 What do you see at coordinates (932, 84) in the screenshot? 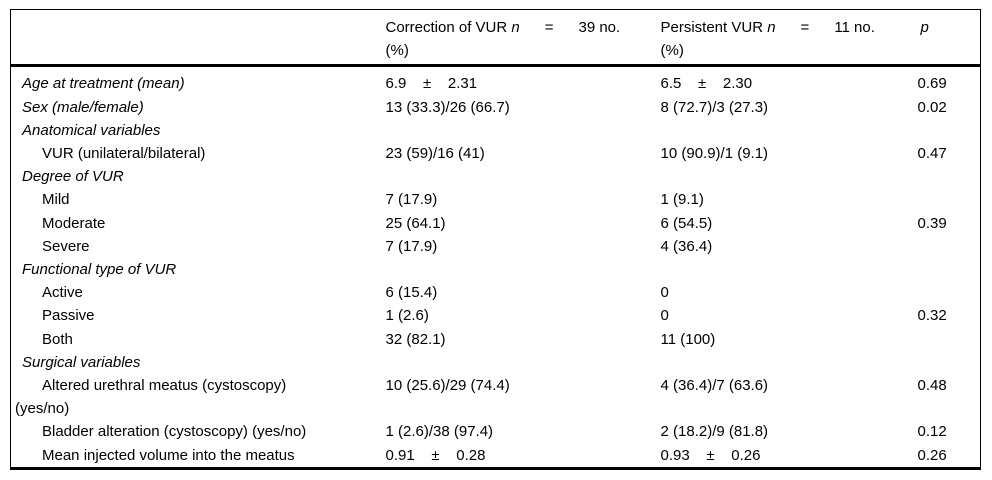
I see `p-value-cell: 0.69` at bounding box center [932, 84].